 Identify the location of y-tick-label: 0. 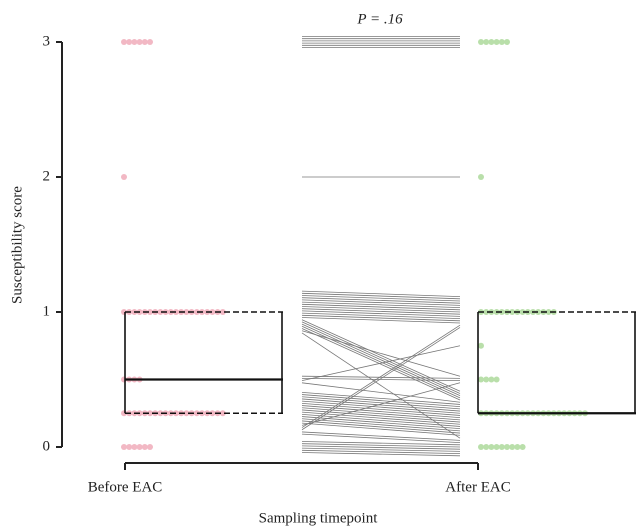
(47, 446).